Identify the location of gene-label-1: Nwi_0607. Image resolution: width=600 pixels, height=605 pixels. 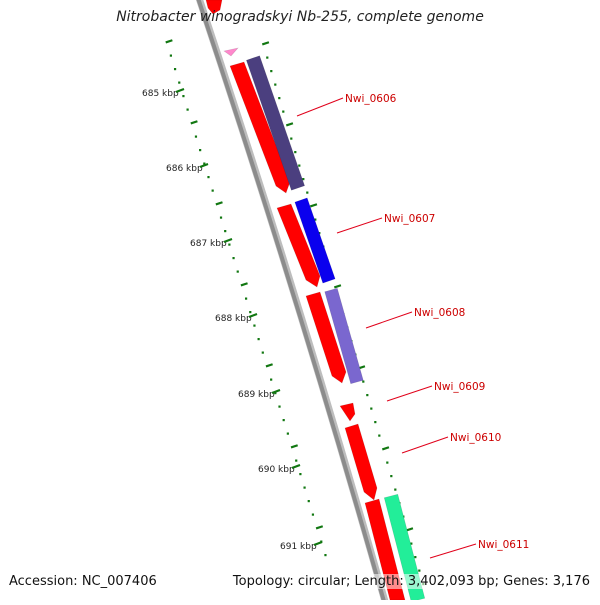
(409, 219).